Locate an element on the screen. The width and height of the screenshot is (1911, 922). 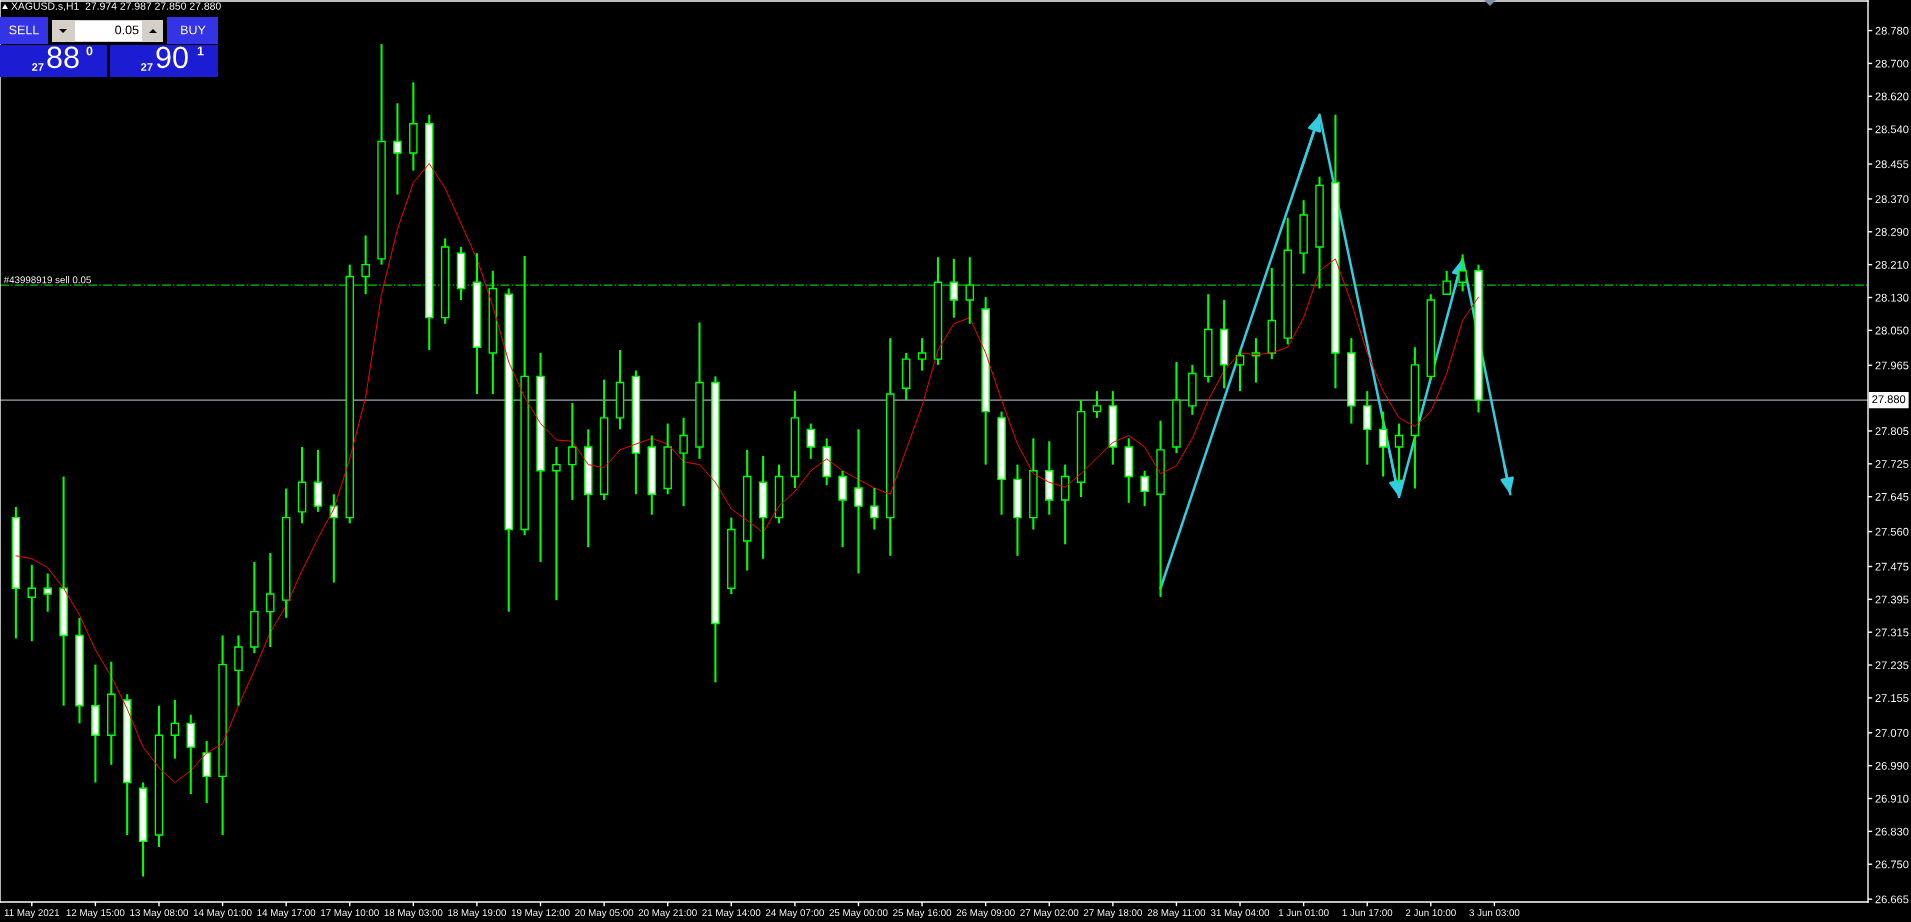
y-tick-label: 27.475 is located at coordinates (1892, 566).